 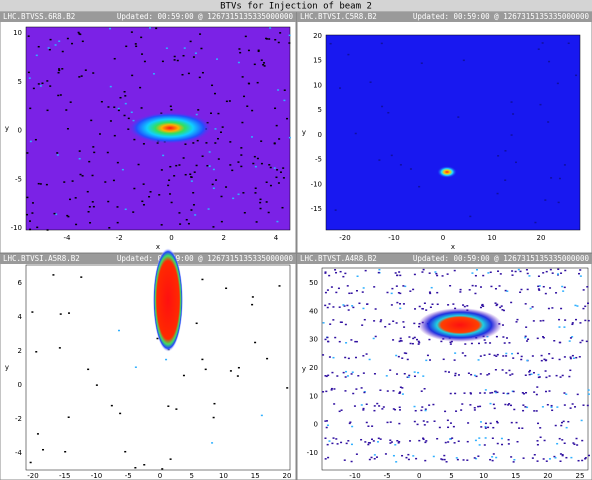 What do you see at coordinates (223, 476) in the screenshot?
I see `x-tick-label: 10` at bounding box center [223, 476].